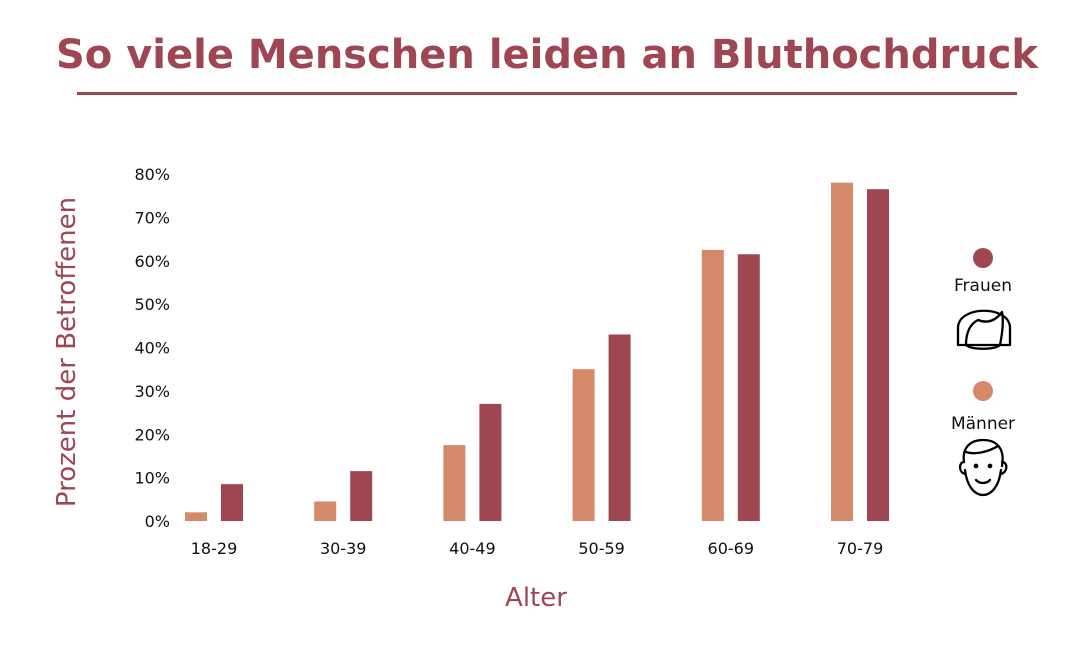 The height and width of the screenshot is (653, 1080). What do you see at coordinates (152, 174) in the screenshot?
I see `y-tick-label: 80%` at bounding box center [152, 174].